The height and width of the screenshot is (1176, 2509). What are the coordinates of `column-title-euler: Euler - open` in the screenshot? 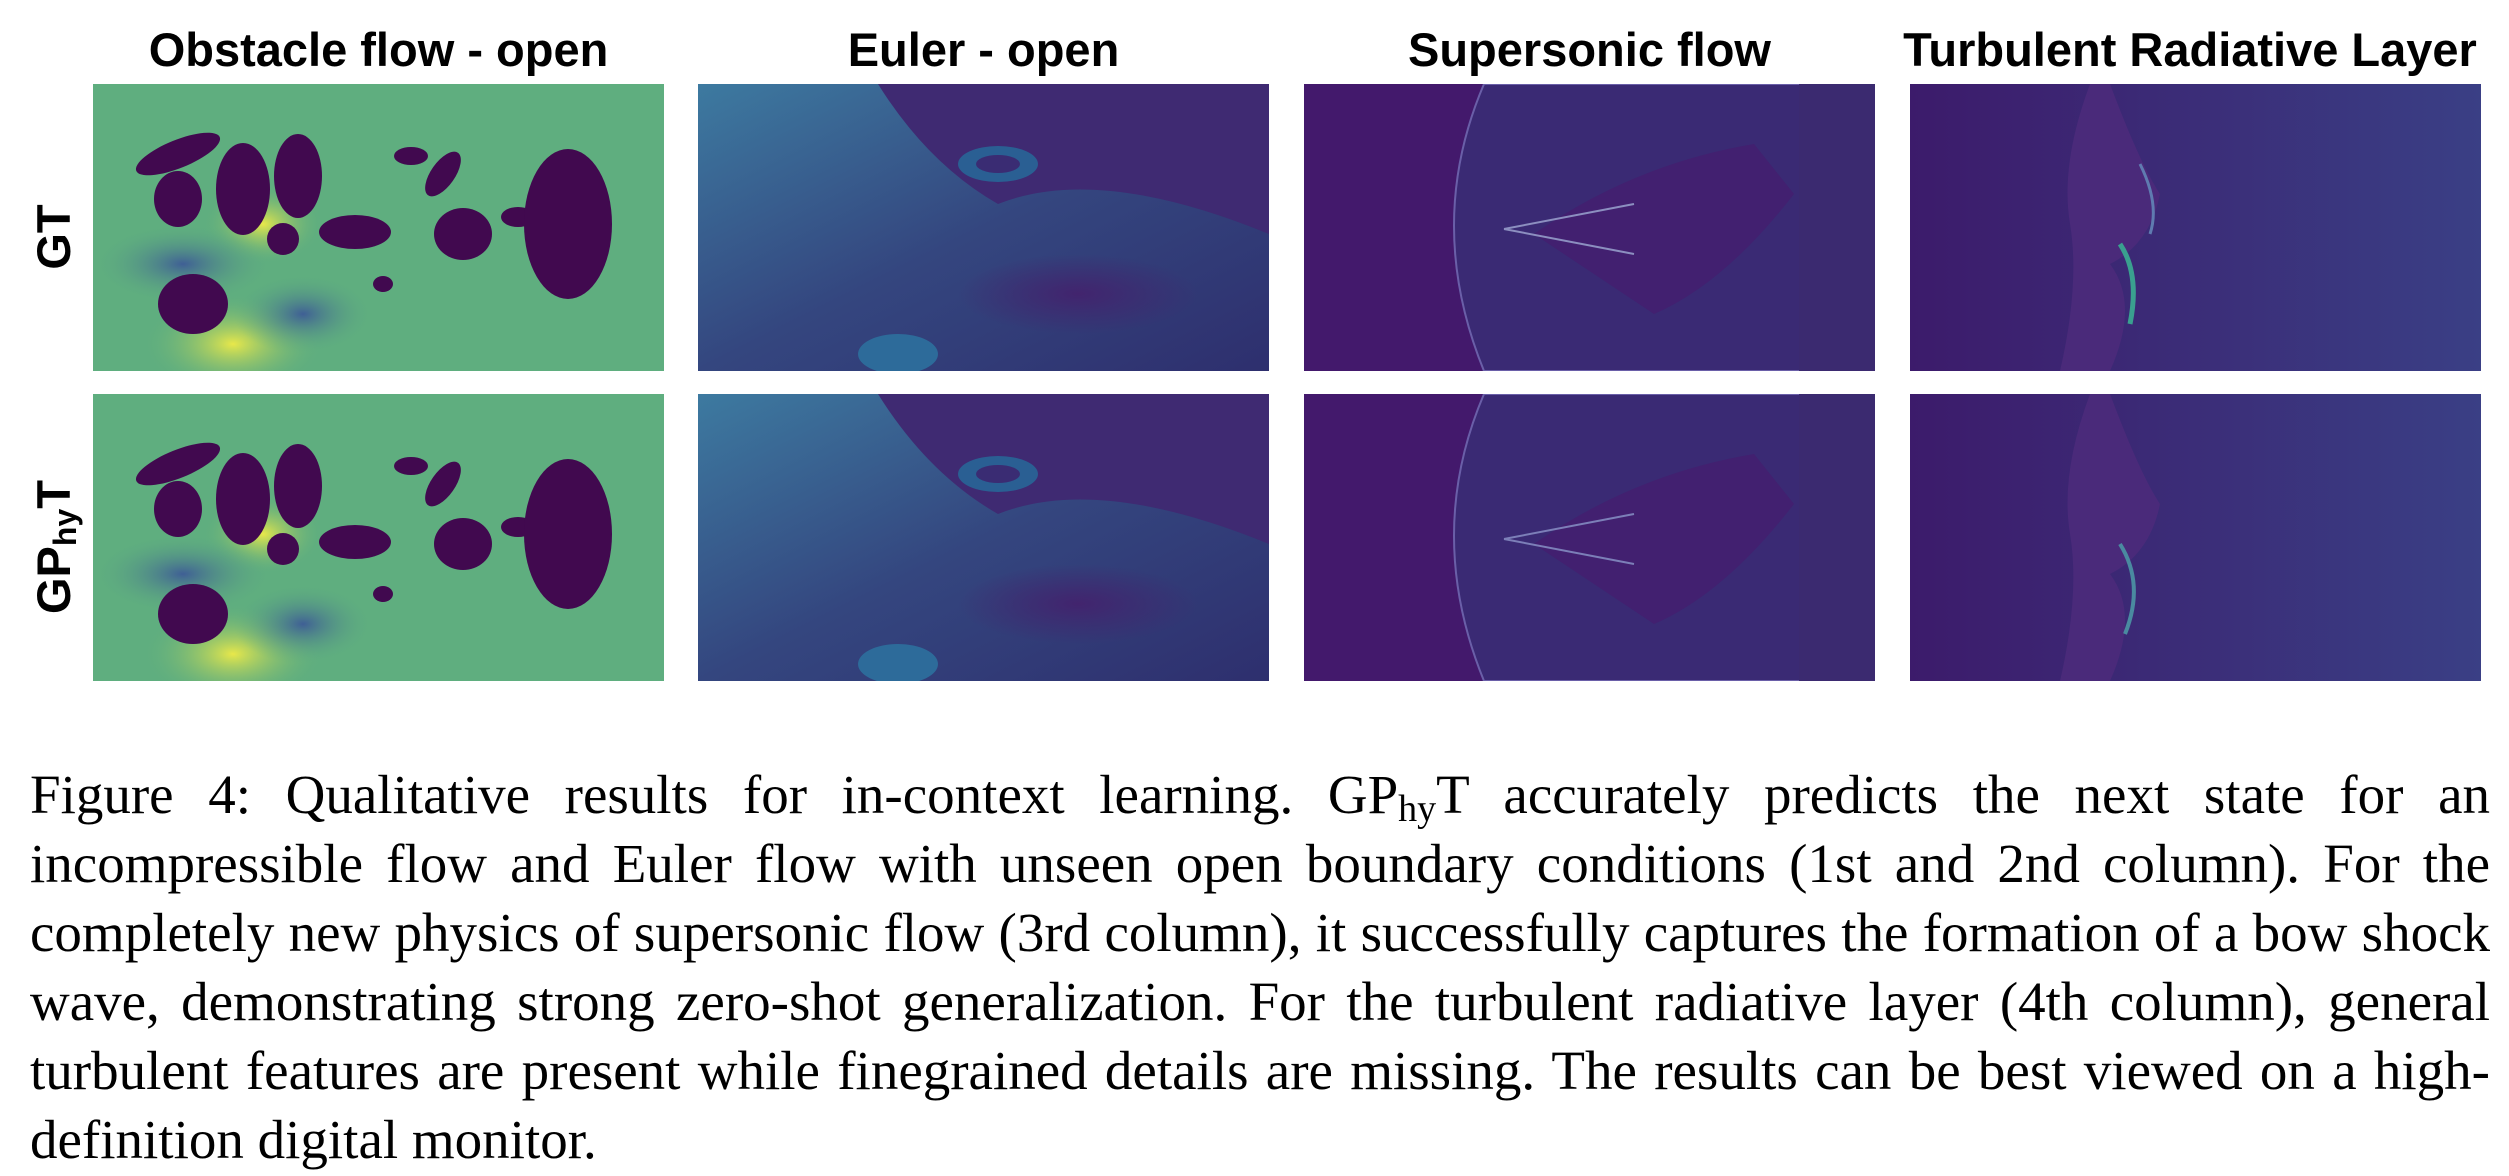 It's located at (983, 49).